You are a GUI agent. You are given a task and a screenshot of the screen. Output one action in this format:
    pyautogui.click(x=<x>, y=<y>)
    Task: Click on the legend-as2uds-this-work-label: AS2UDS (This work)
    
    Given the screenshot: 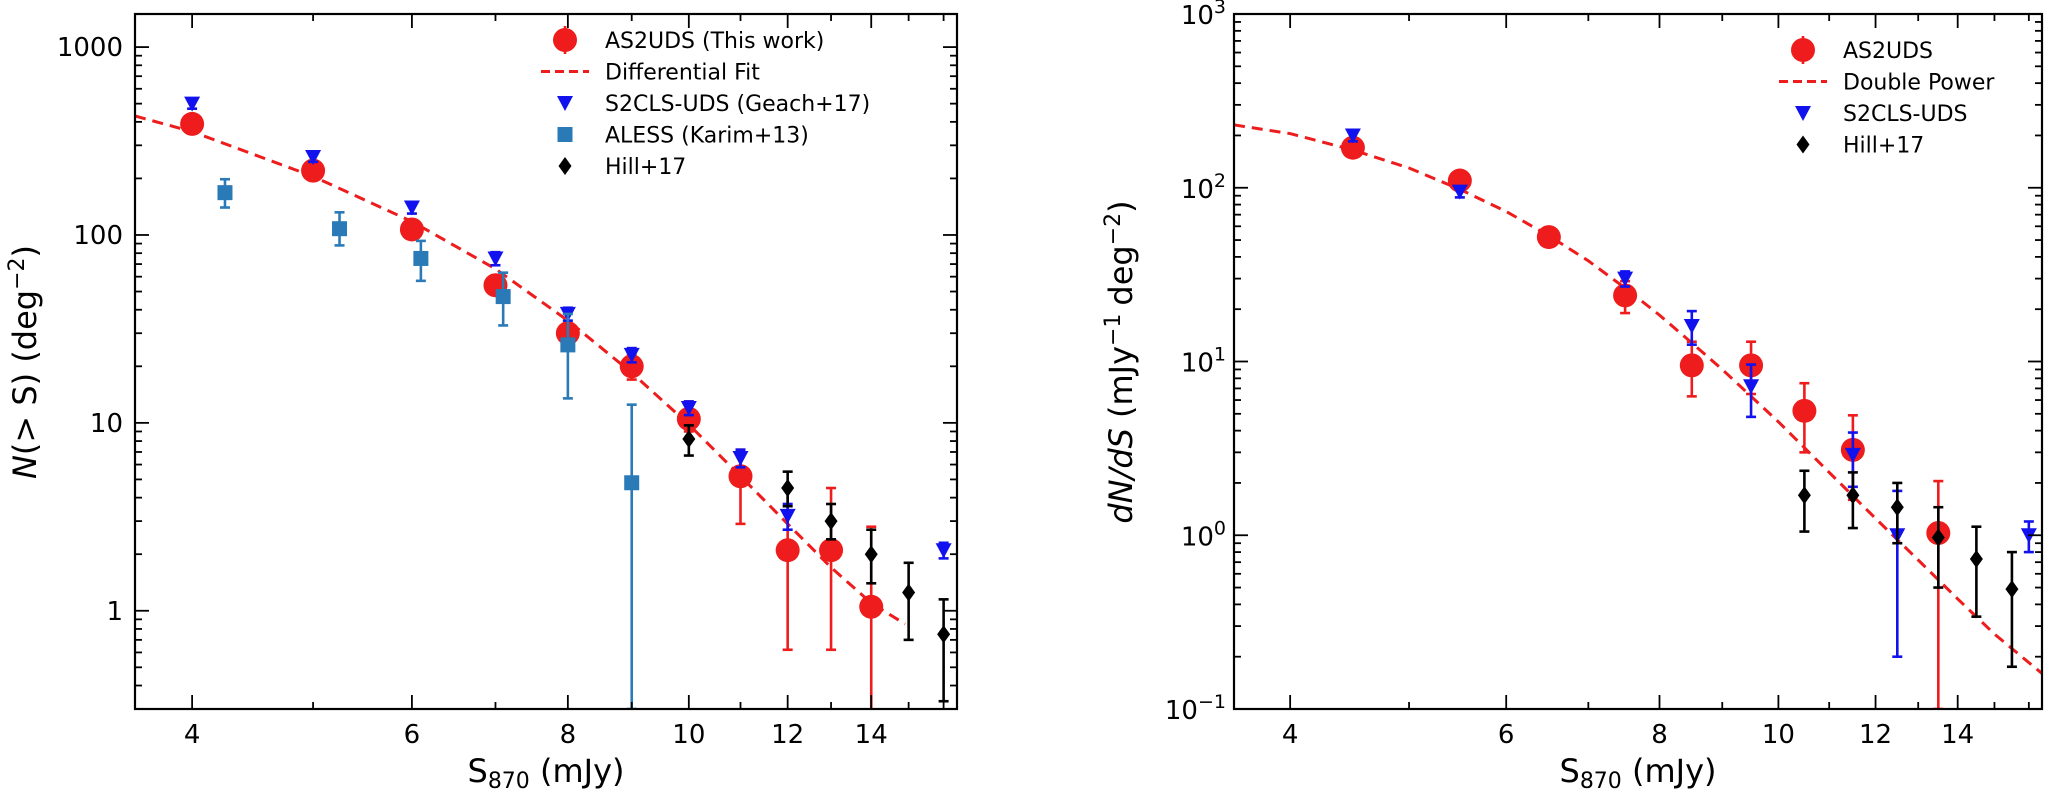 What is the action you would take?
    pyautogui.click(x=714, y=41)
    